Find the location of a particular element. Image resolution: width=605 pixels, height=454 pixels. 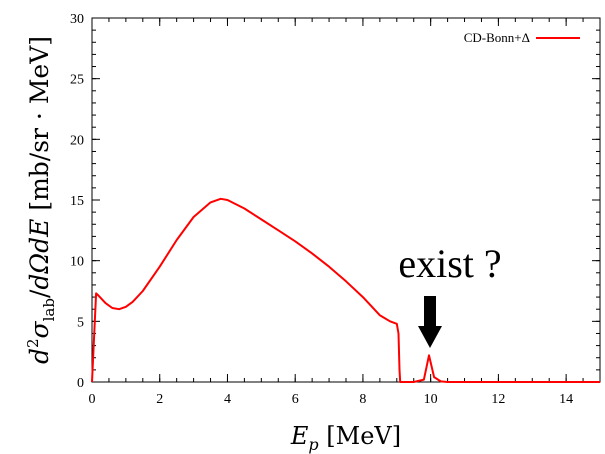

x-tick-label: 10 is located at coordinates (431, 399).